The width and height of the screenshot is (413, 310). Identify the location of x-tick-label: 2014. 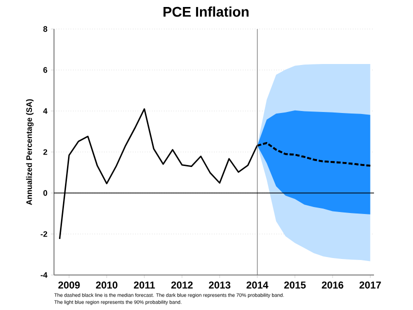
(257, 285).